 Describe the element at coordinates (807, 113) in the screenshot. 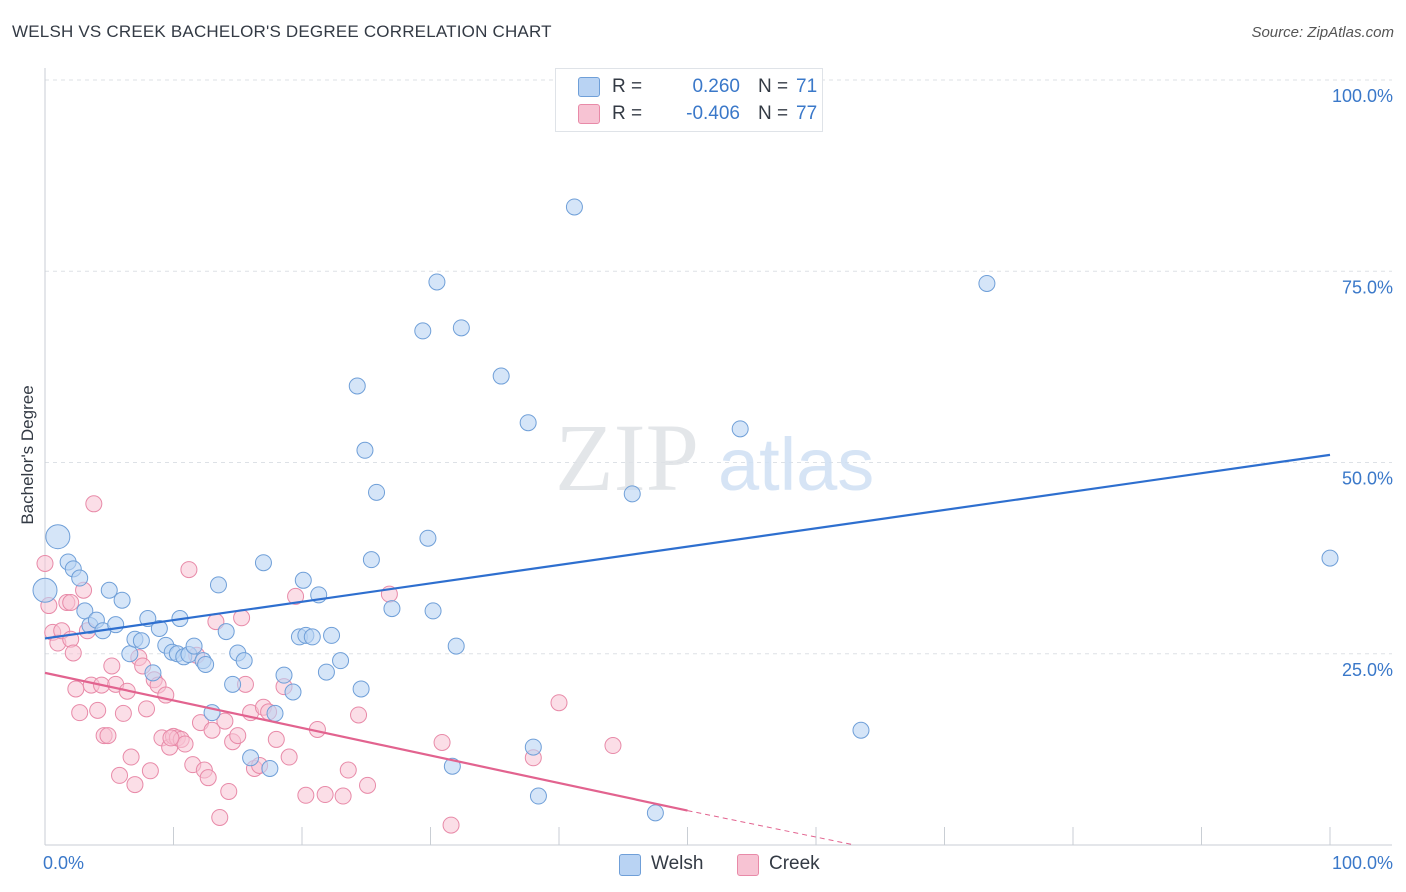

I see `legend-n-value: 77` at that location.